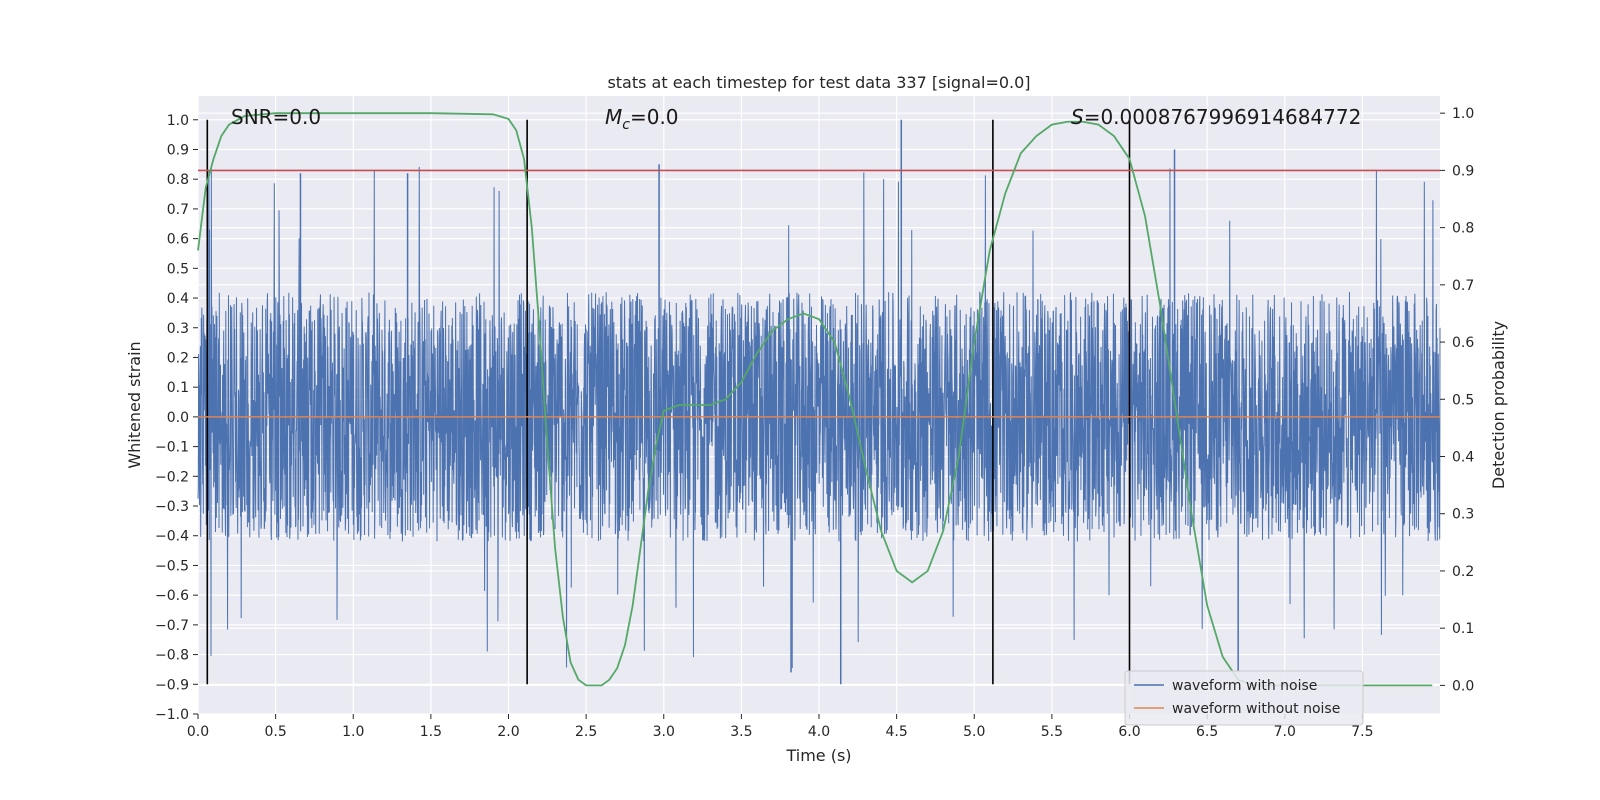 The width and height of the screenshot is (1600, 800). What do you see at coordinates (172, 656) in the screenshot?
I see `y-left-tick-label: −0.8` at bounding box center [172, 656].